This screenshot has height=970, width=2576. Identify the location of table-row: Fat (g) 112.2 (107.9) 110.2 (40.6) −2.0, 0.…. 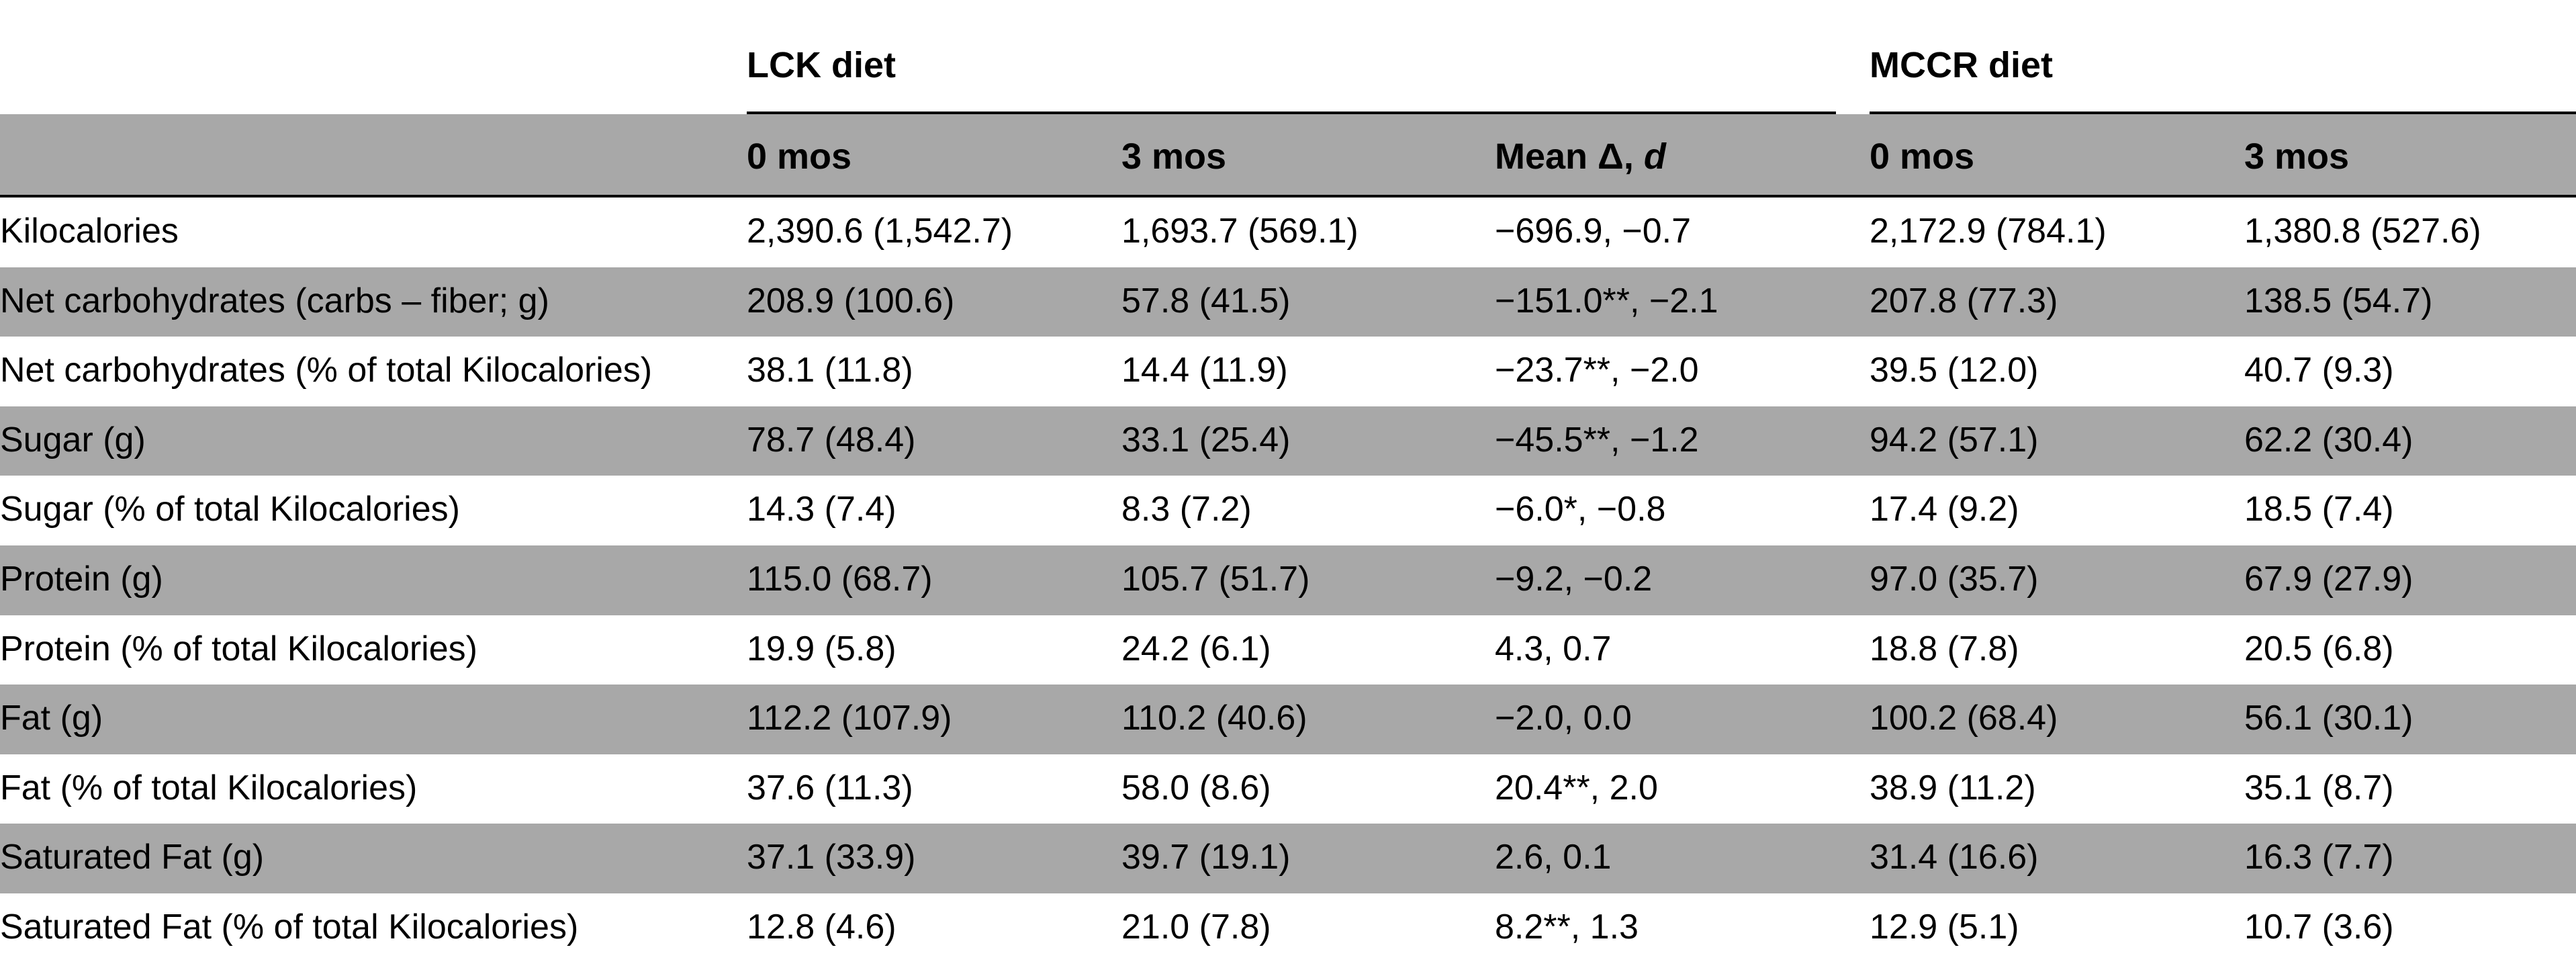
(1288, 719).